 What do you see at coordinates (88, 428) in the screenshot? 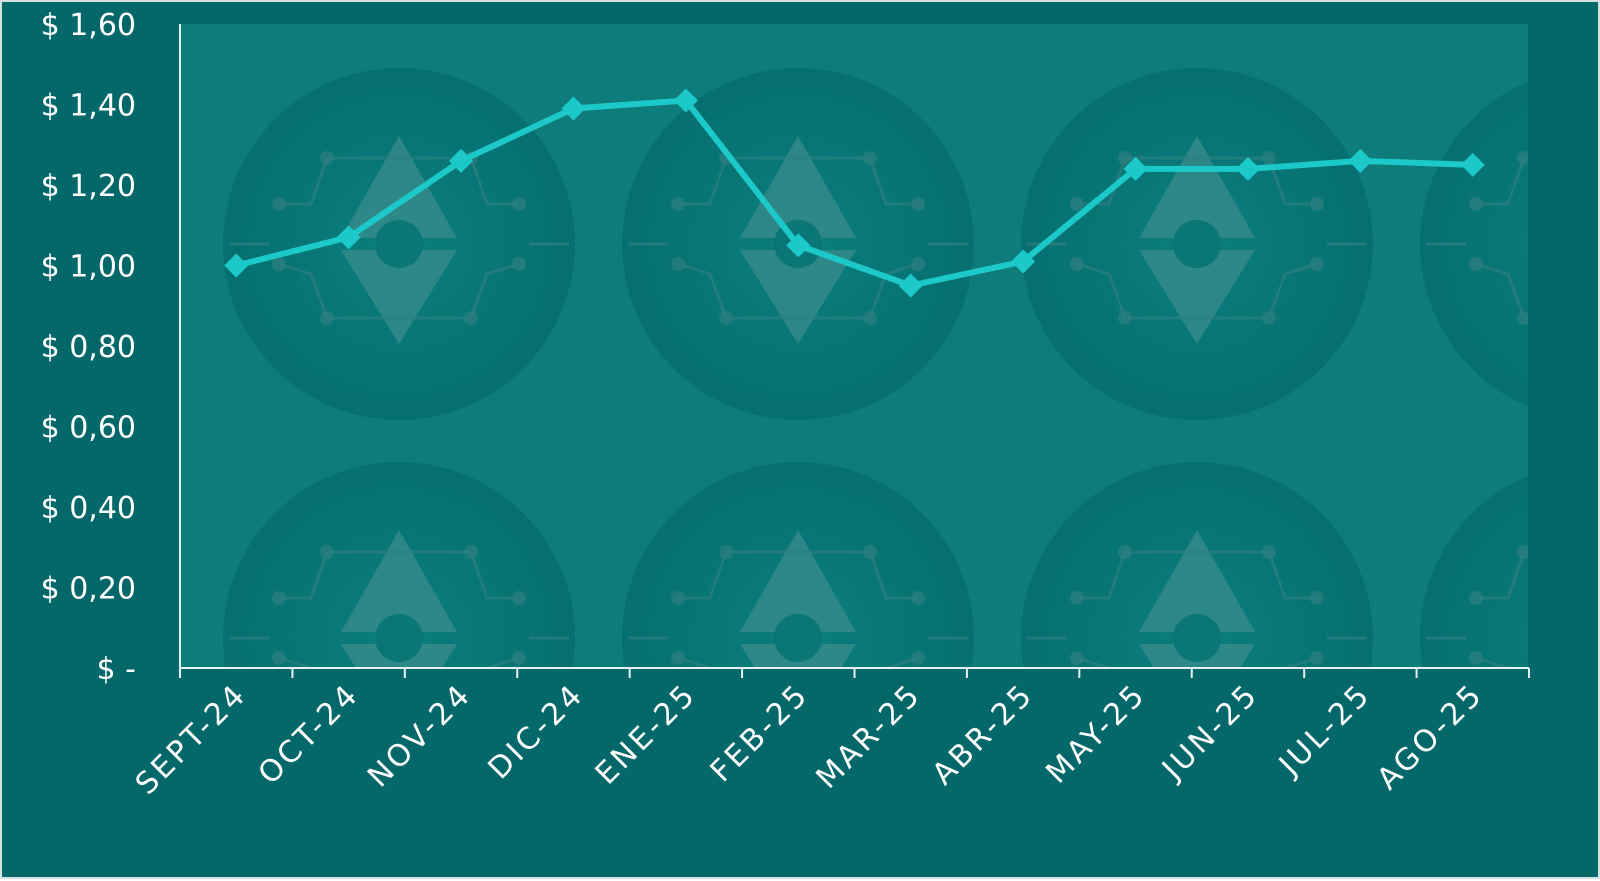
I see `y-tick-label: $ 0,60` at bounding box center [88, 428].